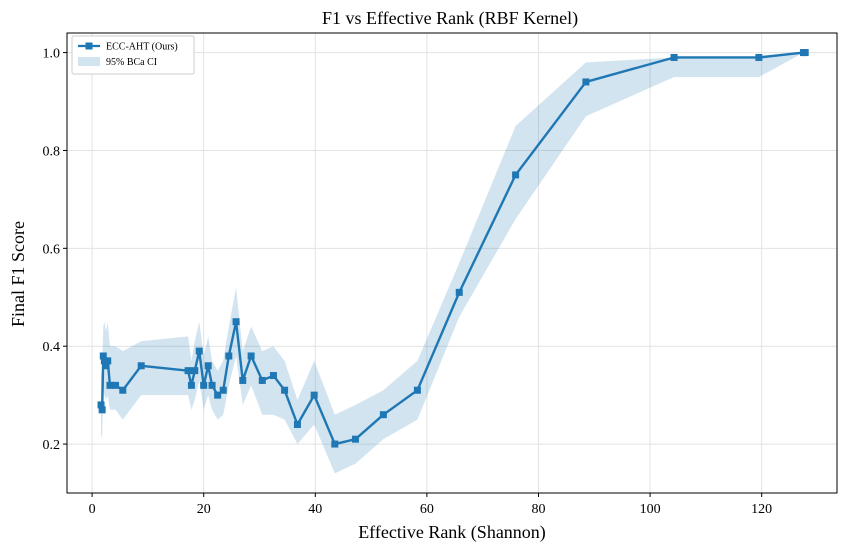  I want to click on x-tick-label: 20, so click(204, 509).